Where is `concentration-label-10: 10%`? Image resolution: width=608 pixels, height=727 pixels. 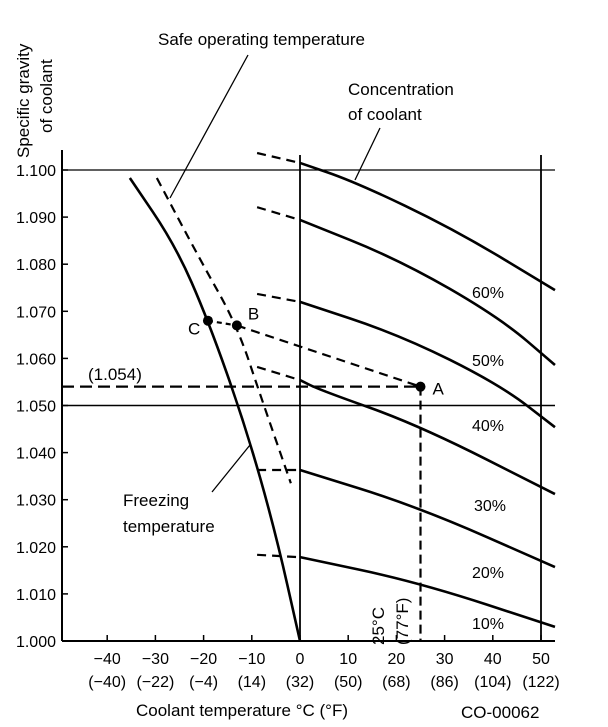
concentration-label-10: 10% is located at coordinates (488, 624).